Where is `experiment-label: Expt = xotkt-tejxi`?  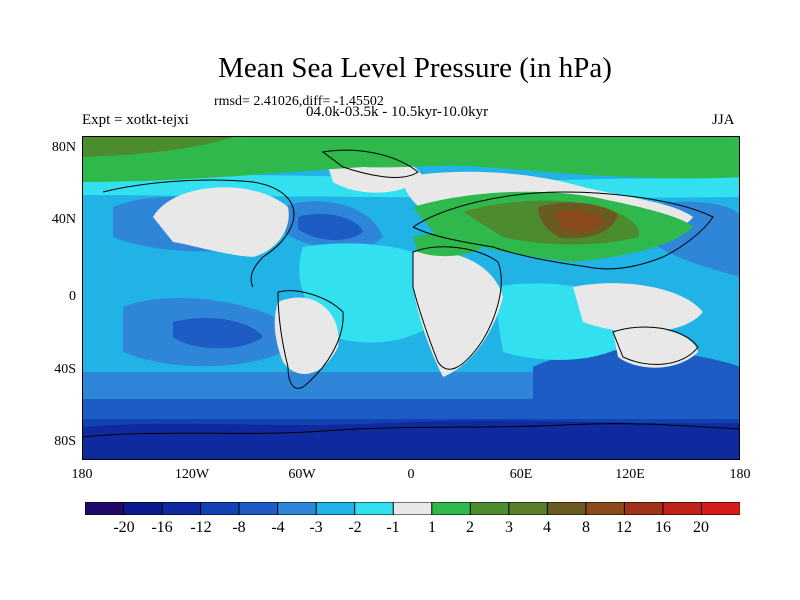
experiment-label: Expt = xotkt-tejxi is located at coordinates (135, 120).